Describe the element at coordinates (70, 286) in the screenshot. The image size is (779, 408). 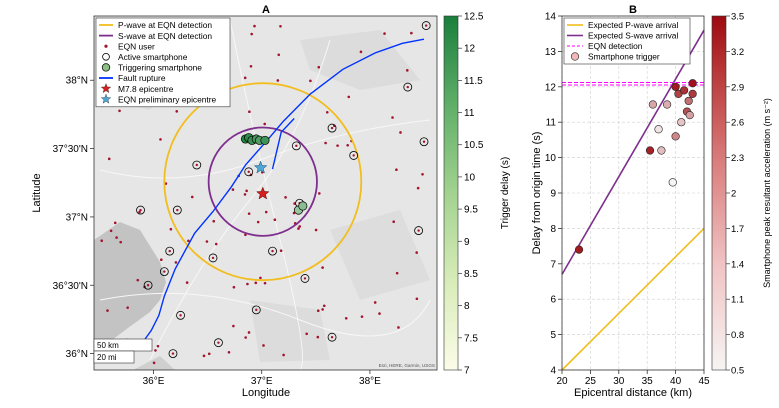
I see `y-tick-label-a: 36°30'N` at that location.